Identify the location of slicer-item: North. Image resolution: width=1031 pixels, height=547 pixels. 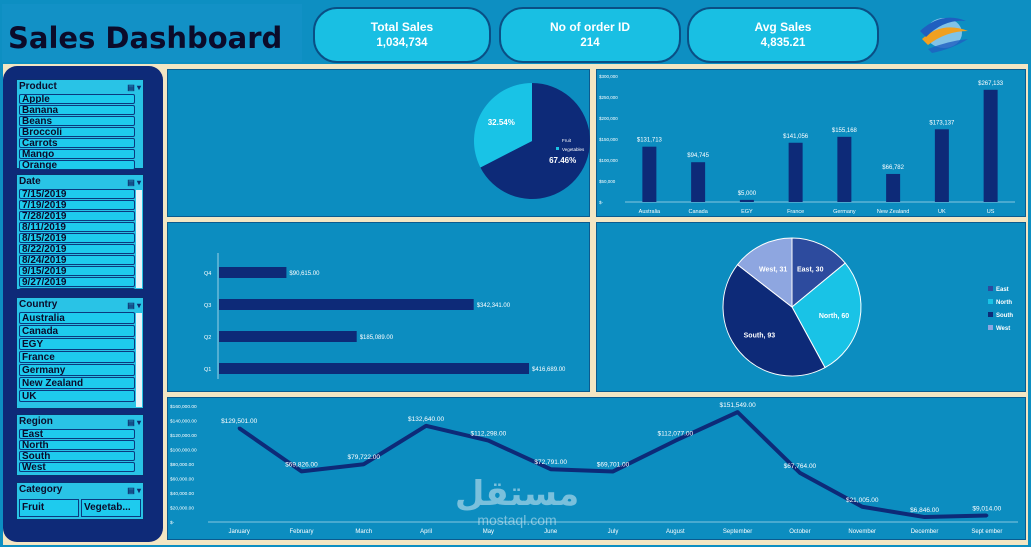
(77, 445).